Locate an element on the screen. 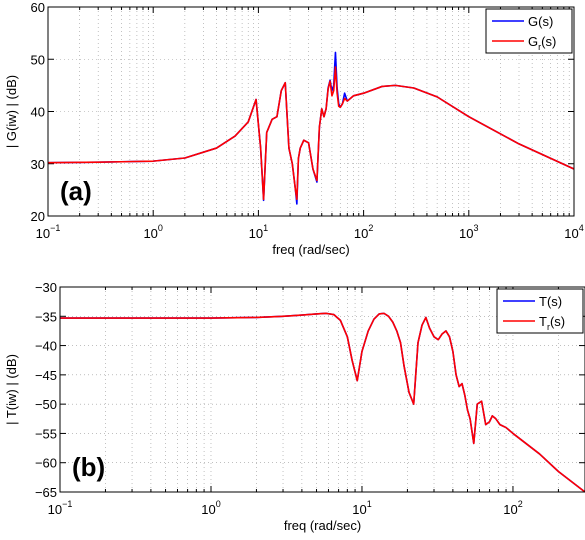 The image size is (585, 540). y-tick-label: 20 is located at coordinates (38, 216).